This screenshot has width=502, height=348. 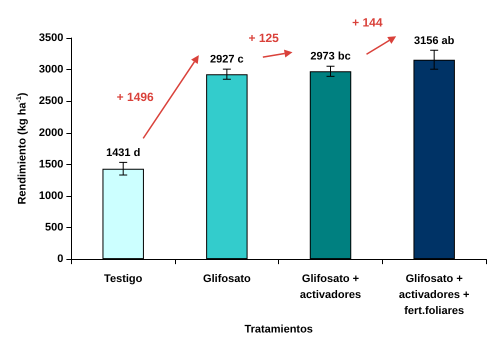 I want to click on data-label: 1431 d, so click(x=123, y=152).